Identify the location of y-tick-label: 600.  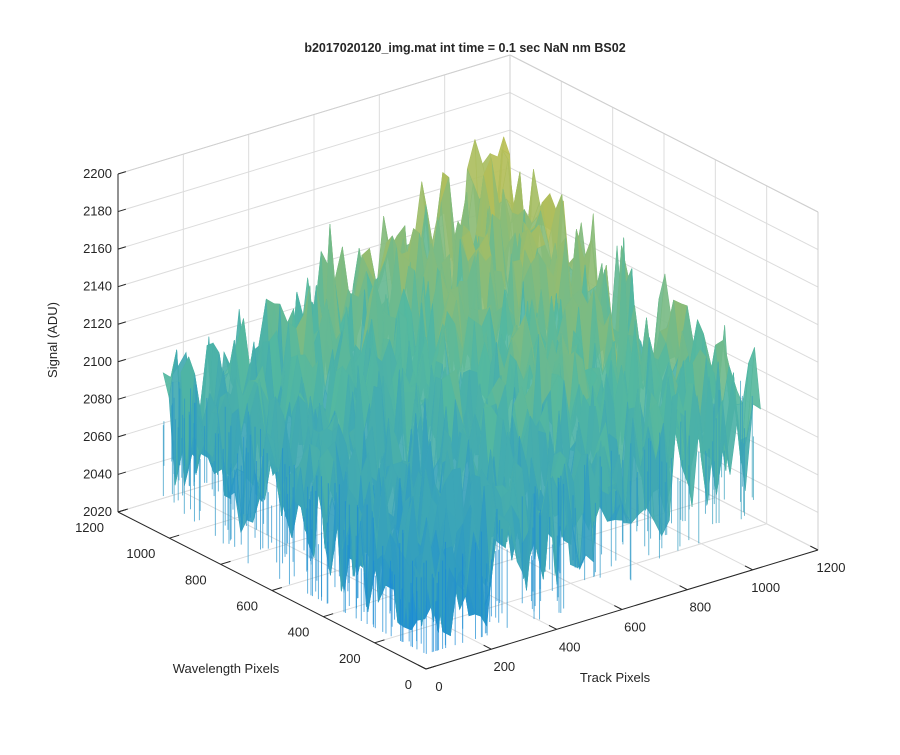
(247, 606).